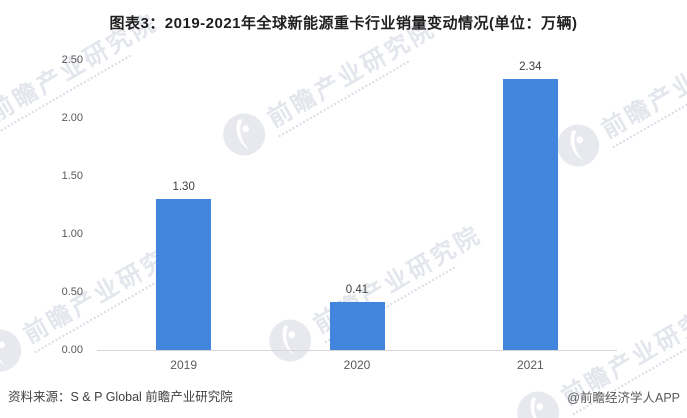 The width and height of the screenshot is (687, 418). Describe the element at coordinates (343, 23) in the screenshot. I see `chart-title: 图表3：2019-2021年全球新能源重卡行业销量变动情况(单位：万辆)` at that location.